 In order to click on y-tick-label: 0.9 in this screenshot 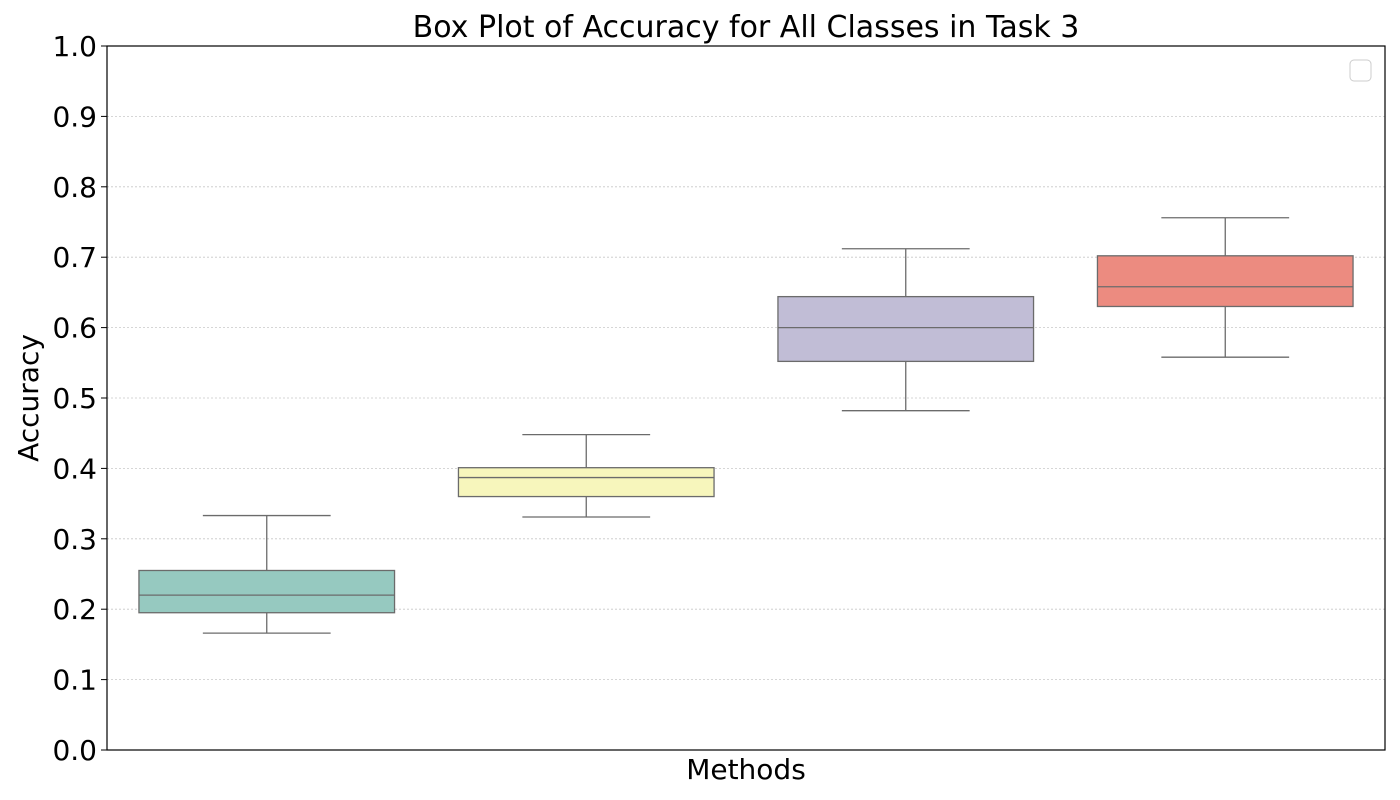, I will do `click(74, 116)`.